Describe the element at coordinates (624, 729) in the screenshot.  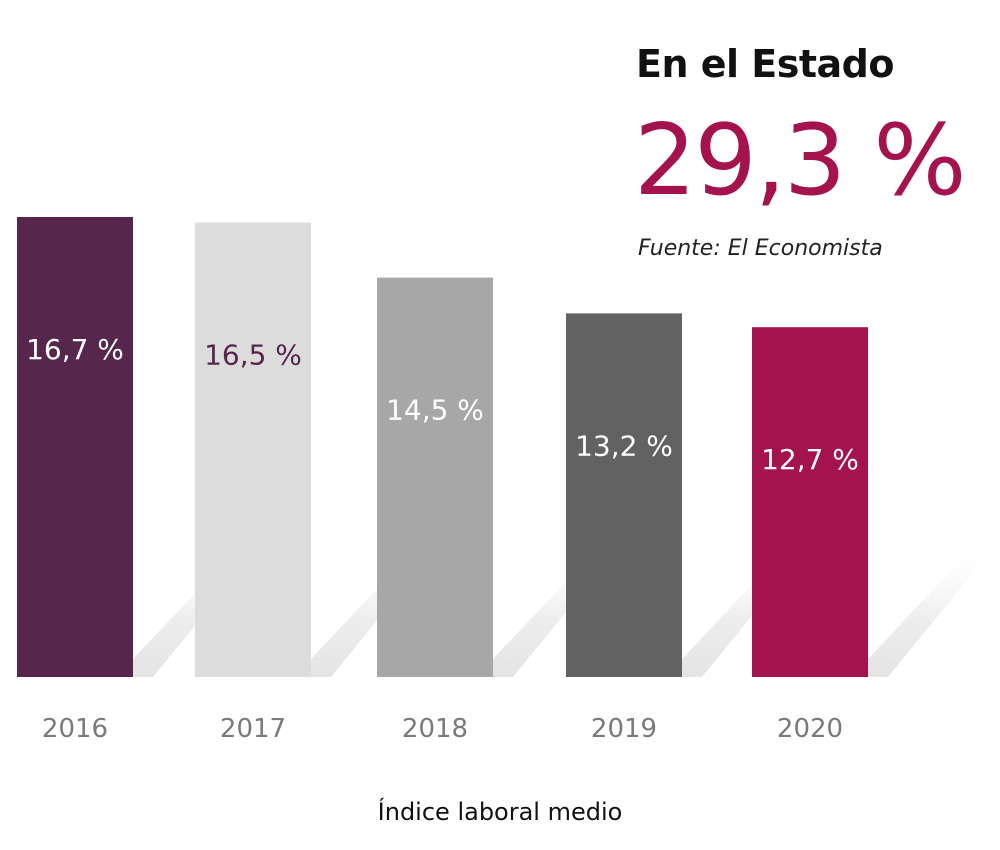
I see `x-tick-label: 2019` at that location.